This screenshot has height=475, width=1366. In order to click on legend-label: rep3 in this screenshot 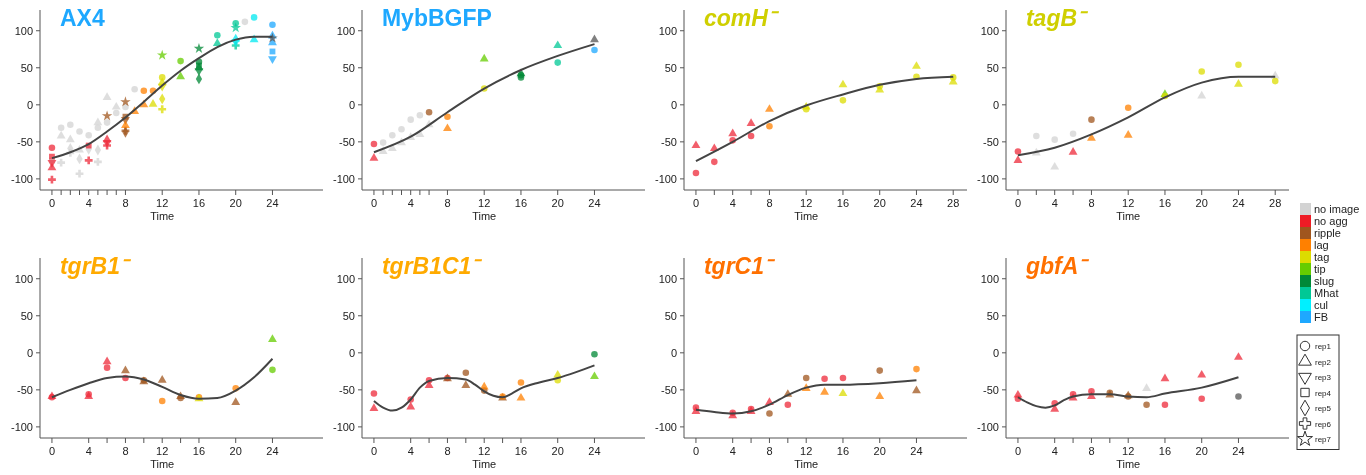, I will do `click(1323, 377)`.